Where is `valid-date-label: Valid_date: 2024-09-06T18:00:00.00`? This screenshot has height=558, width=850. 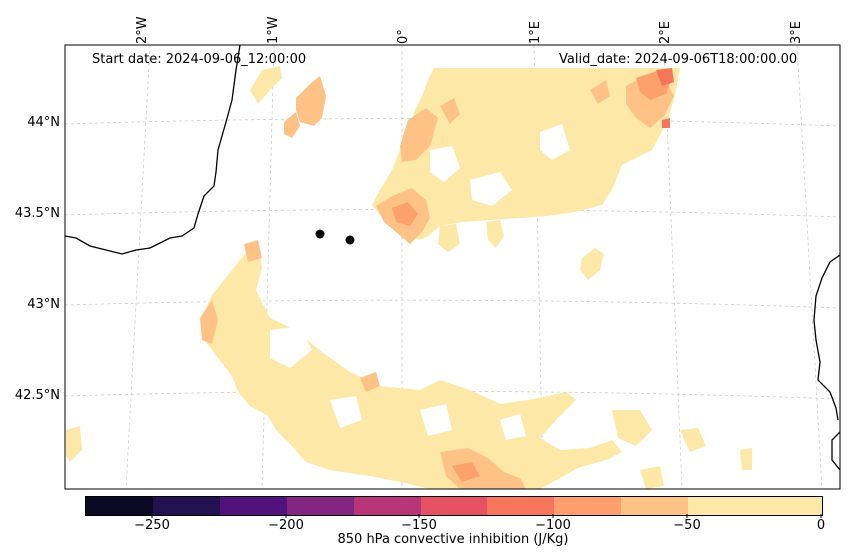 valid-date-label: Valid_date: 2024-09-06T18:00:00.00 is located at coordinates (678, 59).